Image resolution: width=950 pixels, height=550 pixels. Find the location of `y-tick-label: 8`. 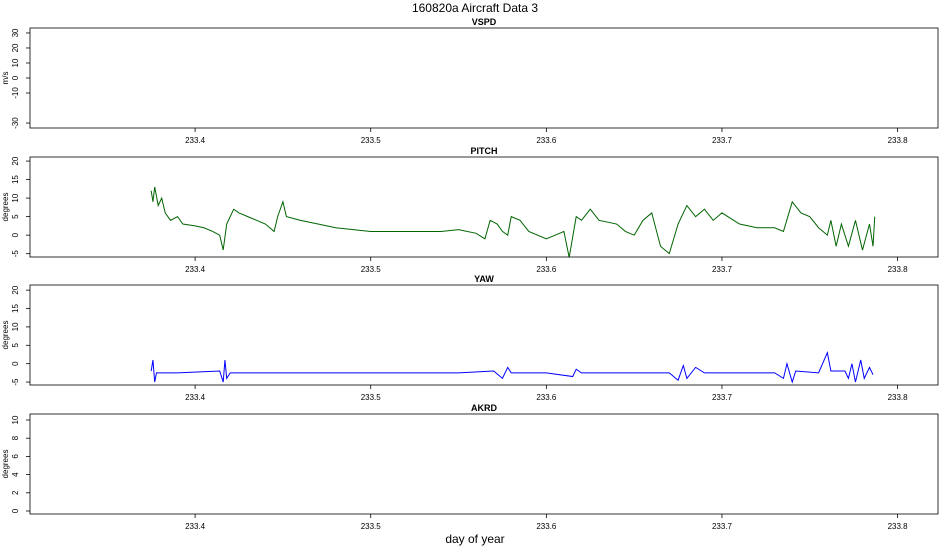

y-tick-label: 8 is located at coordinates (15, 437).